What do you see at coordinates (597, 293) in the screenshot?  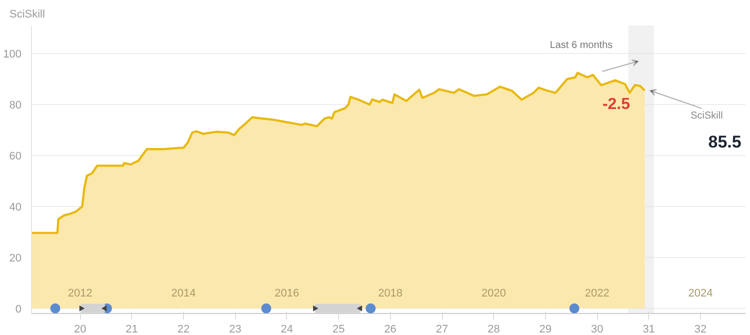 I see `x-tick-label: 2022` at bounding box center [597, 293].